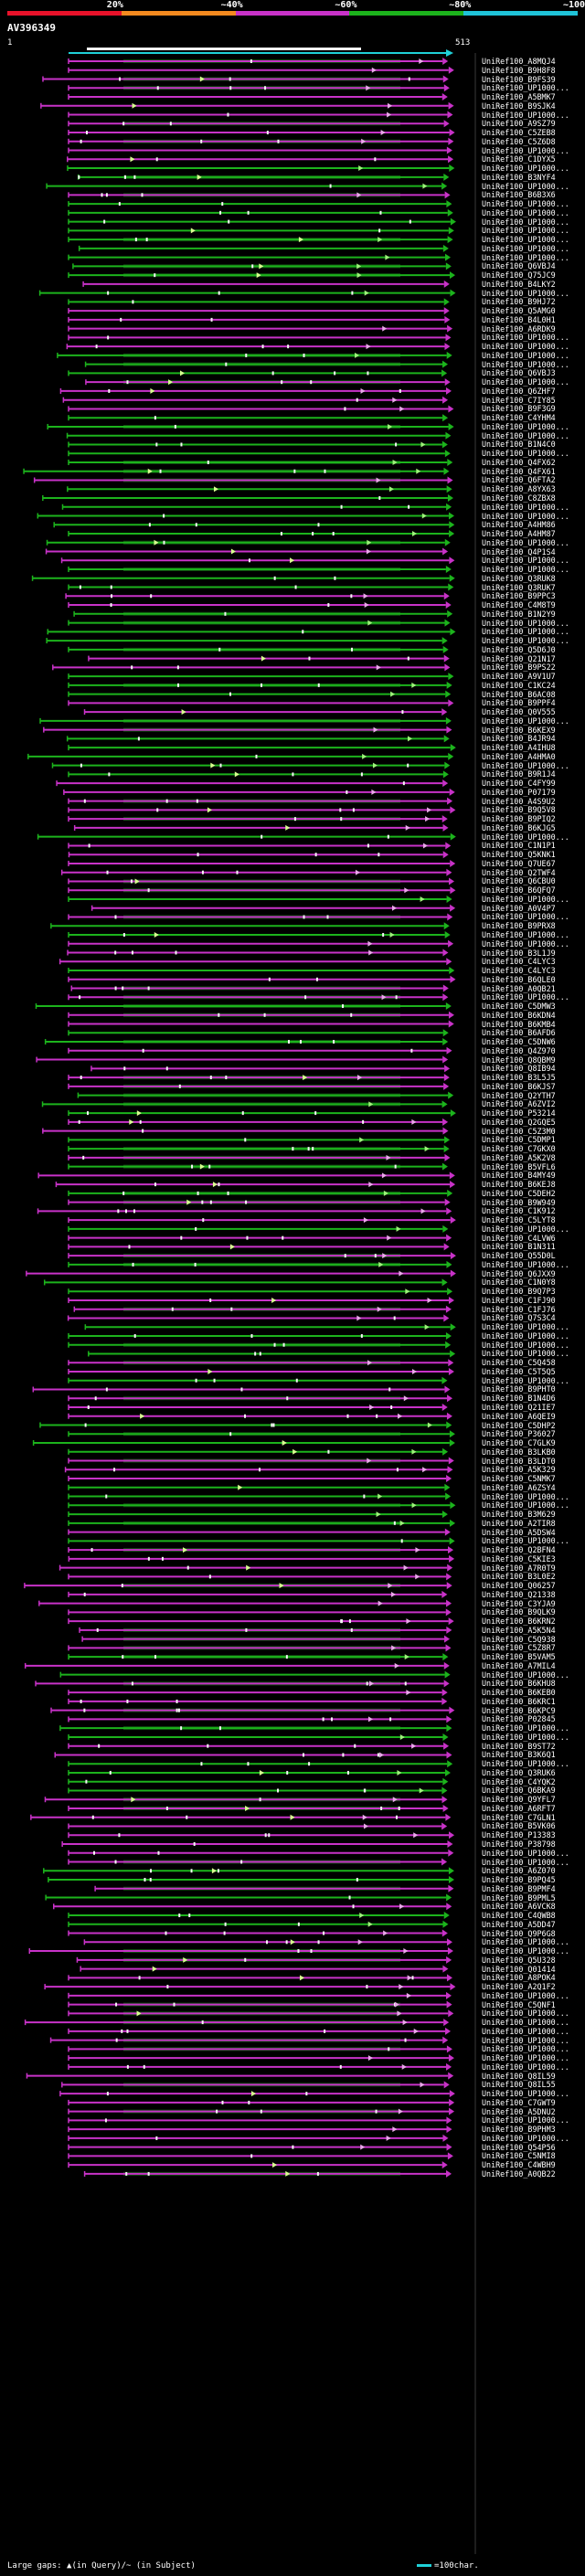 This screenshot has width=585, height=2576. Describe the element at coordinates (519, 1612) in the screenshot. I see `hit-label: UniRef100_B9QLK9` at that location.